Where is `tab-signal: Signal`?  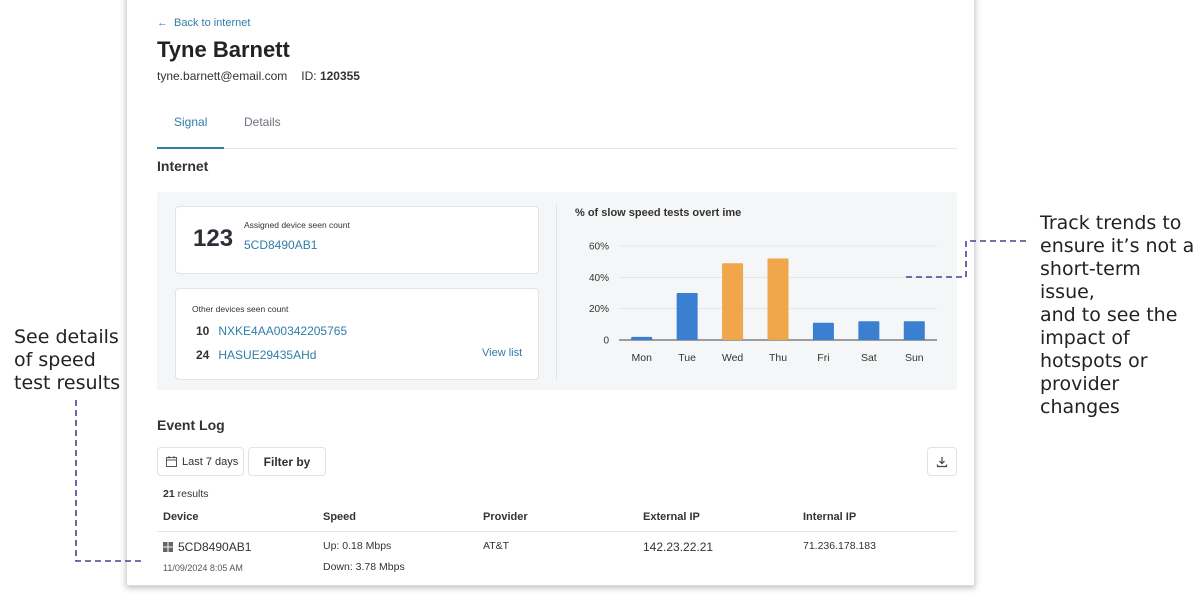
tab-signal: Signal is located at coordinates (191, 132).